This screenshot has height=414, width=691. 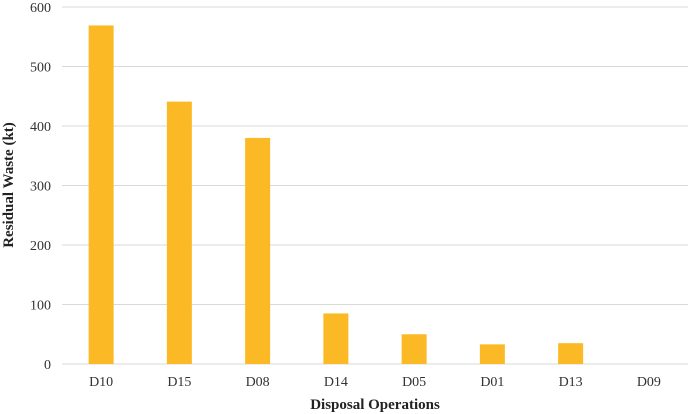 What do you see at coordinates (571, 382) in the screenshot?
I see `x-tick-label: D13` at bounding box center [571, 382].